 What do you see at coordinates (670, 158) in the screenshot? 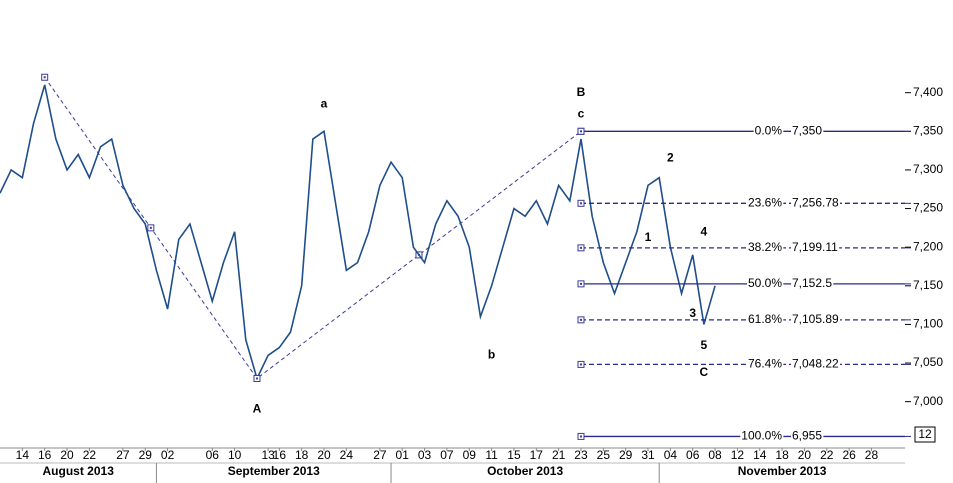
I see `wave-annotation: 2` at bounding box center [670, 158].